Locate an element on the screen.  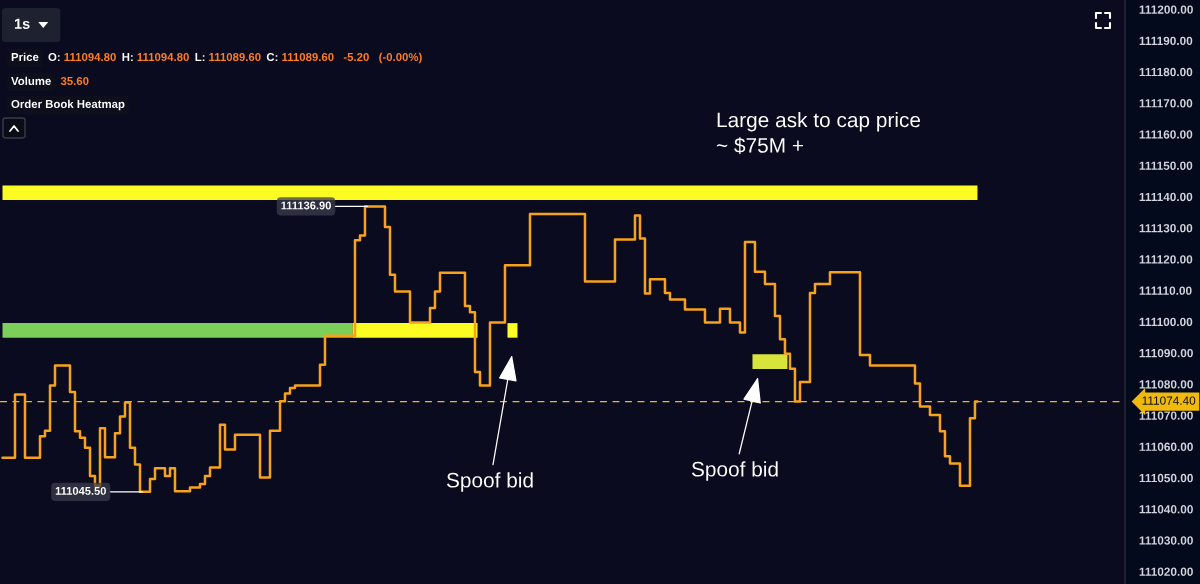
y-tick-label: 111090.00 is located at coordinates (1166, 353).